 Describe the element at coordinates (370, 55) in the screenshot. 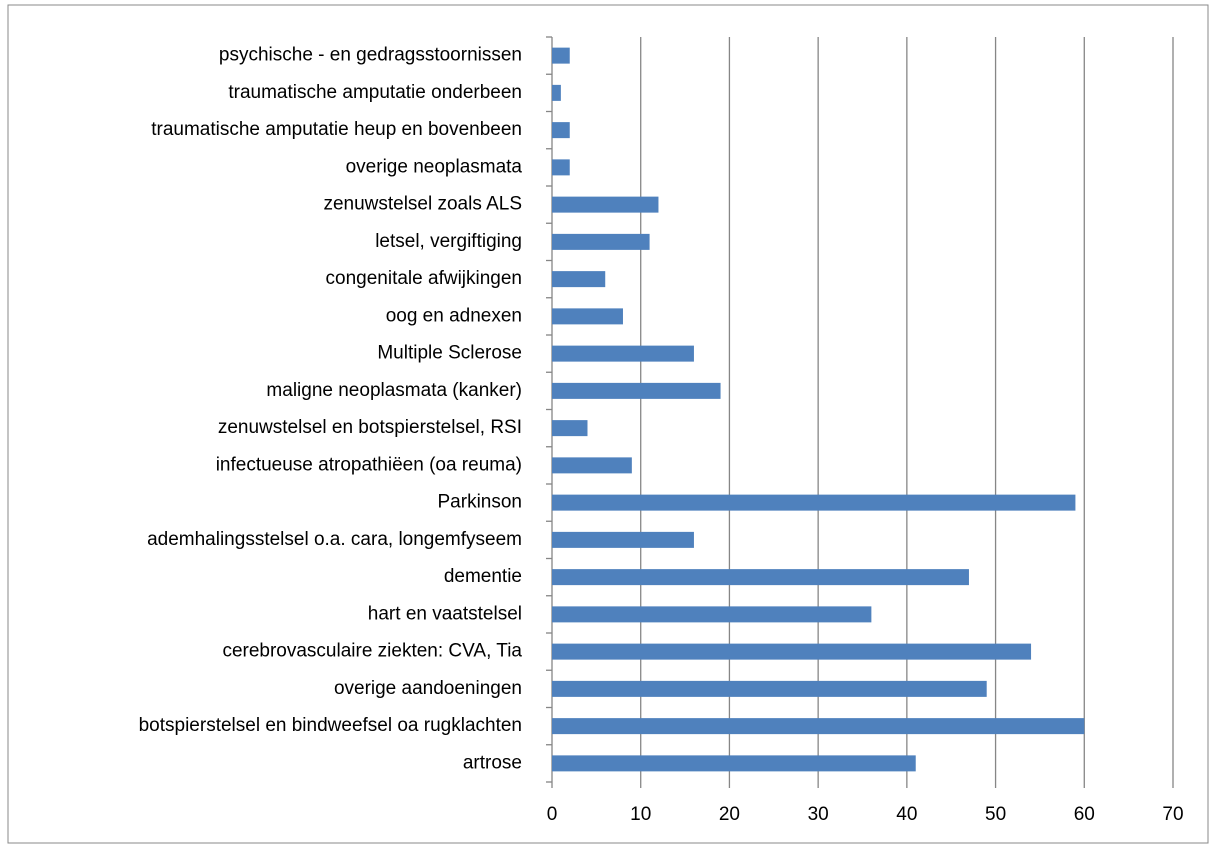

I see `y-tick-label: psychische - en gedragsstoornissen` at that location.